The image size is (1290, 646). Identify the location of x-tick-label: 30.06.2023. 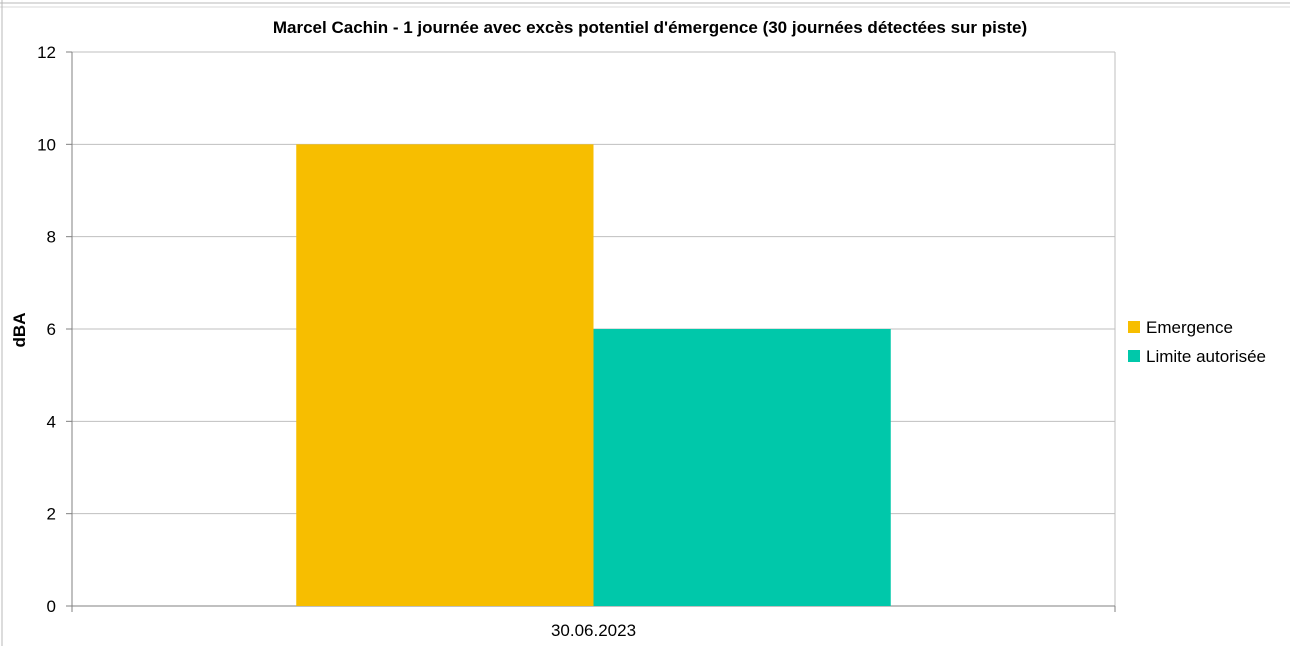
(593, 630).